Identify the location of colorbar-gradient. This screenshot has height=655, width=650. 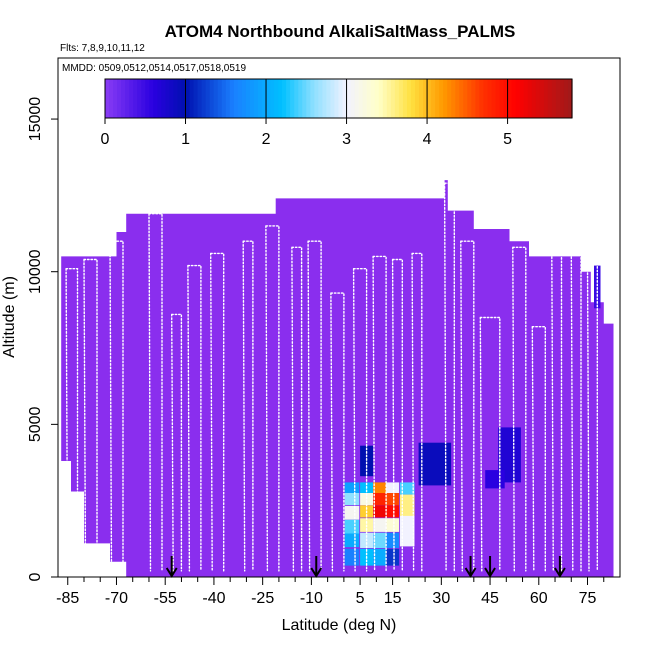
(339, 98).